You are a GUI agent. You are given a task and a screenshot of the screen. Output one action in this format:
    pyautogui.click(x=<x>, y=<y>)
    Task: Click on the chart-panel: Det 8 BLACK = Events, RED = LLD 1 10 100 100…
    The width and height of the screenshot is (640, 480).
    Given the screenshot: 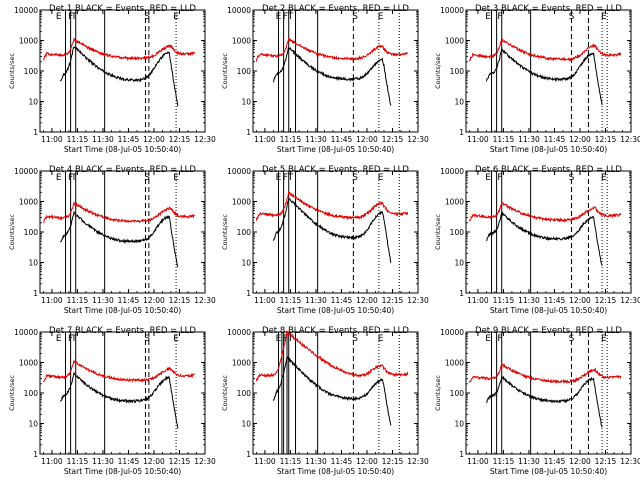 What is the action you would take?
    pyautogui.click(x=325, y=401)
    